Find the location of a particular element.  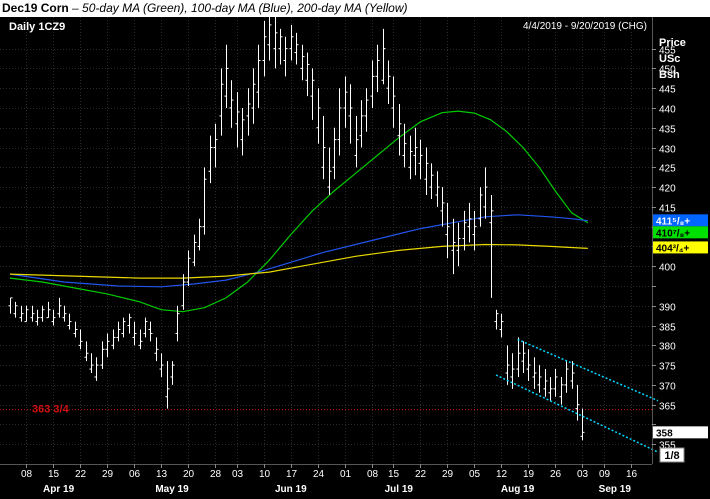

panel-label: Daily 1CZ9 is located at coordinates (37, 27).